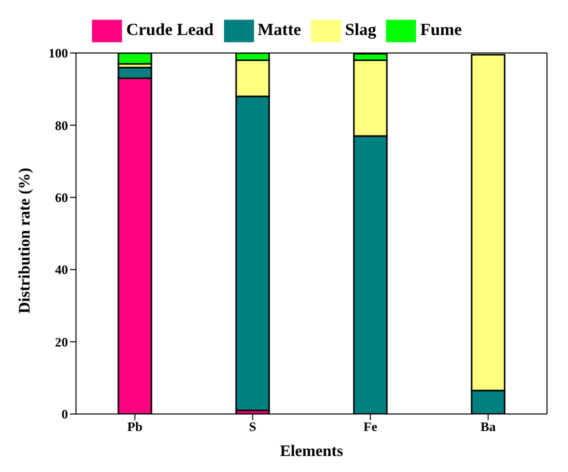 This screenshot has width=568, height=472. What do you see at coordinates (134, 426) in the screenshot?
I see `x-tick-label: Pb` at bounding box center [134, 426].